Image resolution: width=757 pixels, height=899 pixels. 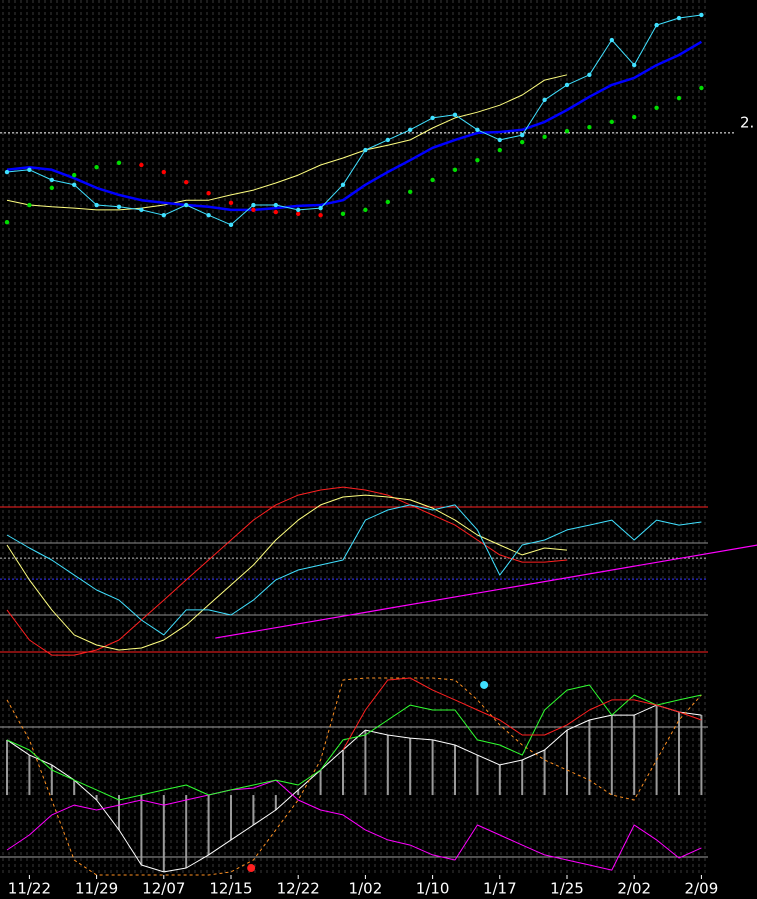 I want to click on x-tick-label: 12/15, so click(x=230, y=889).